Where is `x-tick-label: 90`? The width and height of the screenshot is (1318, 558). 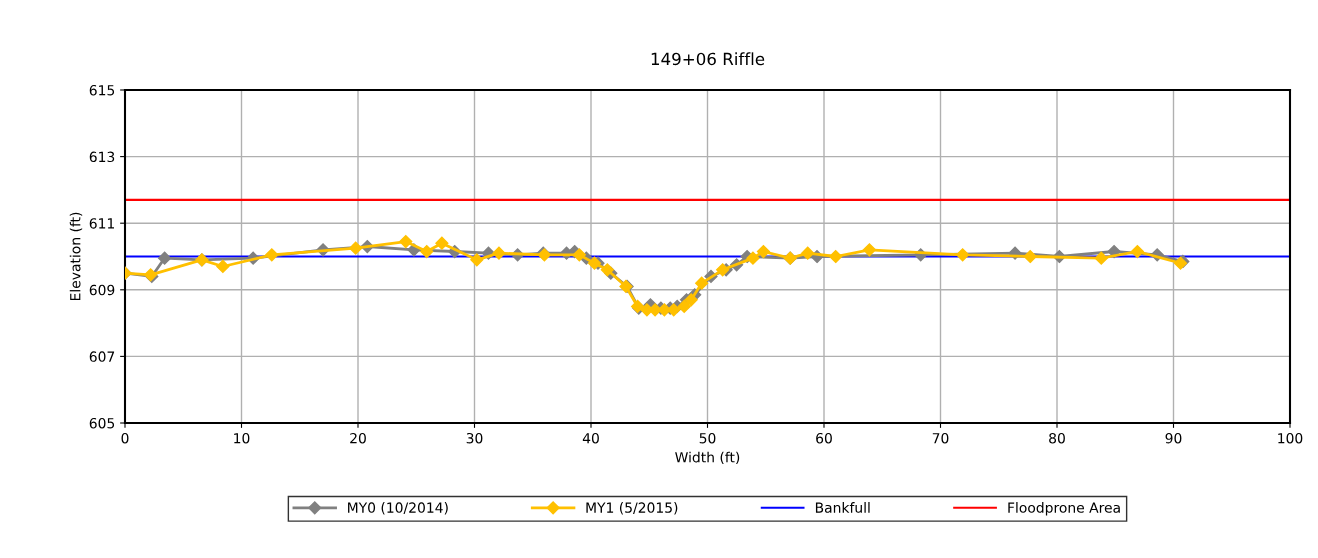 x-tick-label: 90 is located at coordinates (1173, 438).